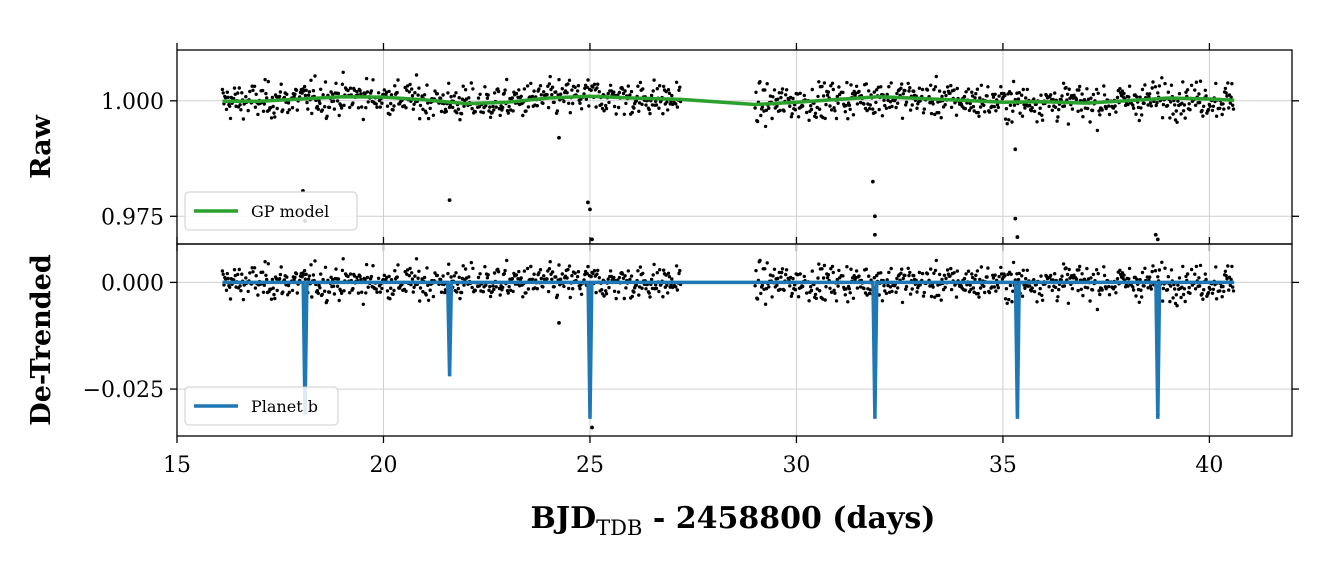 The width and height of the screenshot is (1332, 562). Describe the element at coordinates (41, 340) in the screenshot. I see `detrended-panel-ylabel: De-Trended` at that location.